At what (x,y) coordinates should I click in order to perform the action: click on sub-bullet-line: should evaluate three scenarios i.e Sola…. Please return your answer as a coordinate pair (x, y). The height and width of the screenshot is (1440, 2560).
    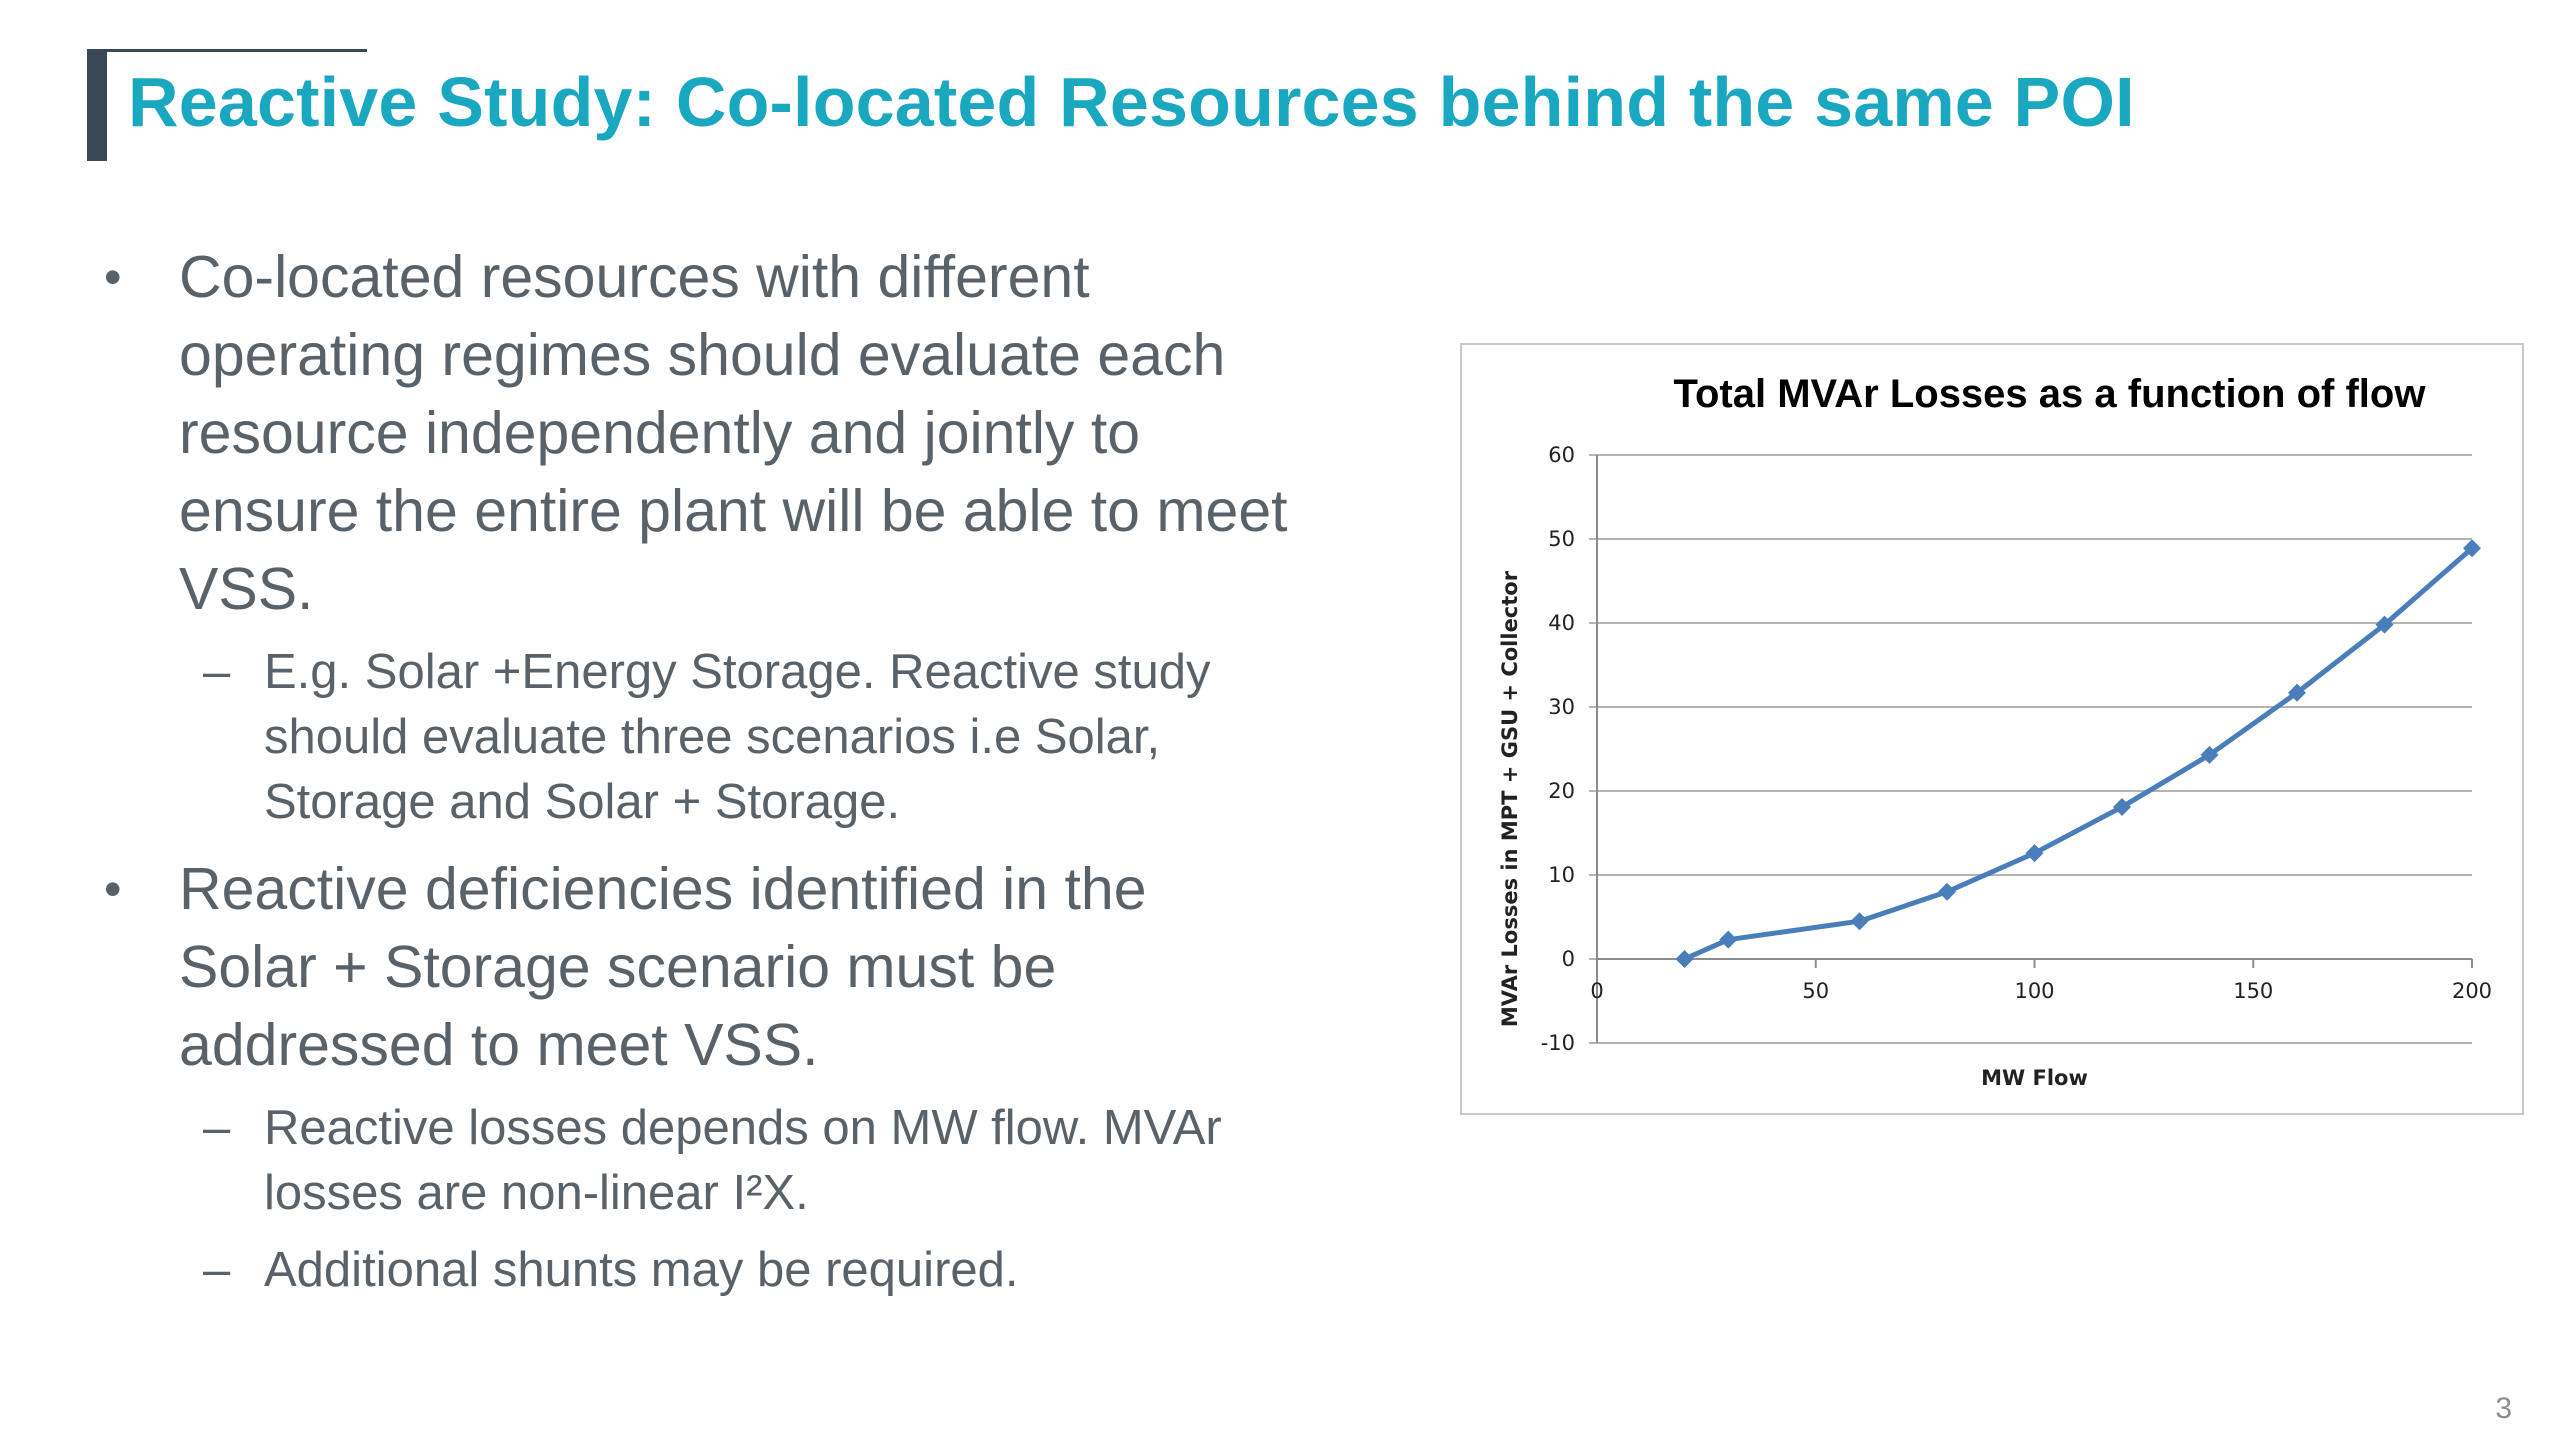
    Looking at the image, I should click on (712, 737).